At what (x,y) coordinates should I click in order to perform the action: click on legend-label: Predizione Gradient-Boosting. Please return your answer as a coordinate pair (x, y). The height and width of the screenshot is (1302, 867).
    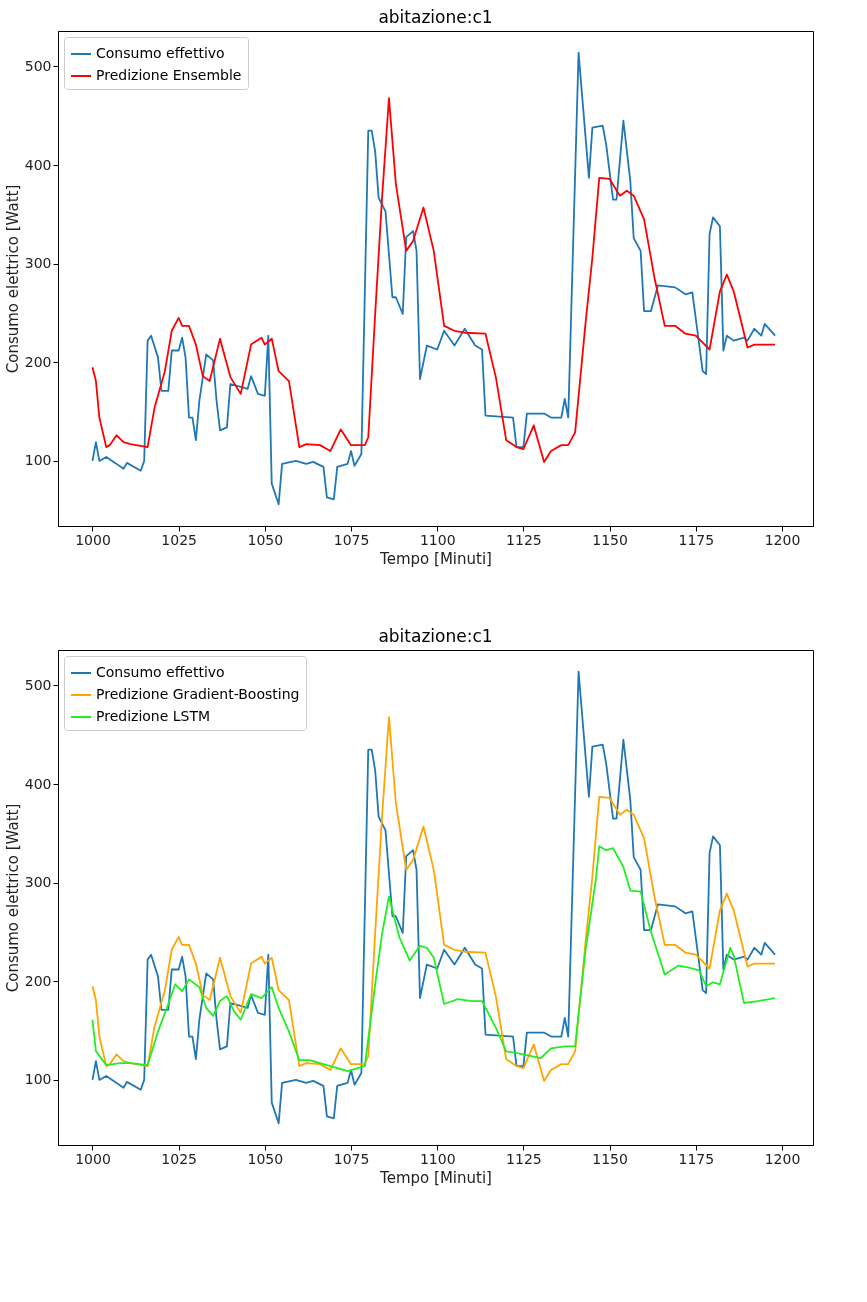
    Looking at the image, I should click on (198, 694).